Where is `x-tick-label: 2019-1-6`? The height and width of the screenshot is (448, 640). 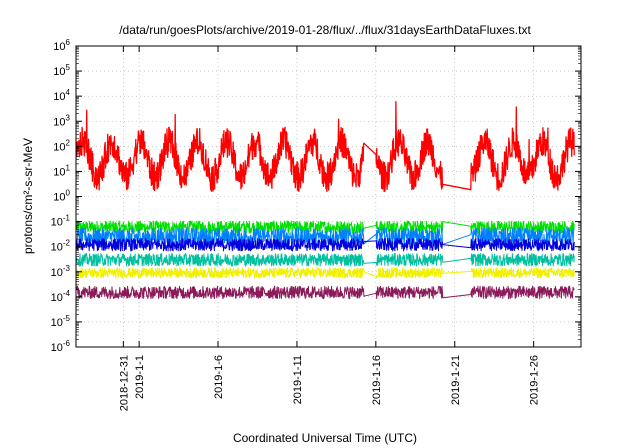
x-tick-label: 2019-1-6 is located at coordinates (219, 377).